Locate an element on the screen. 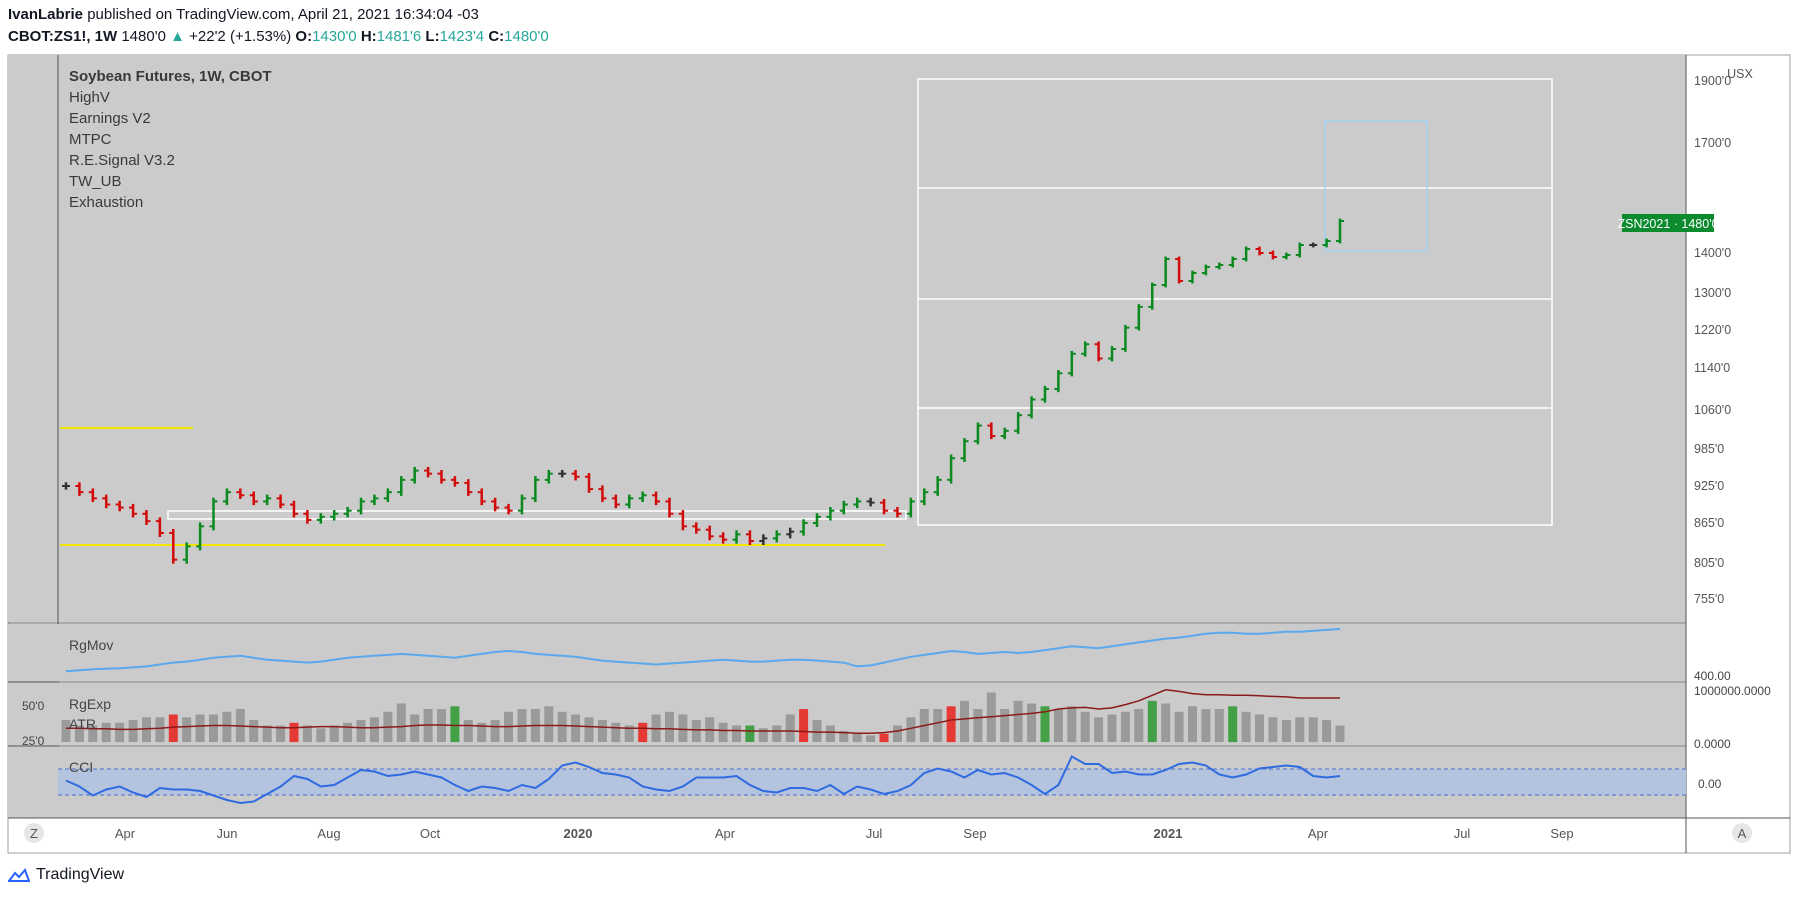  rgexp-pane is located at coordinates (872, 714).